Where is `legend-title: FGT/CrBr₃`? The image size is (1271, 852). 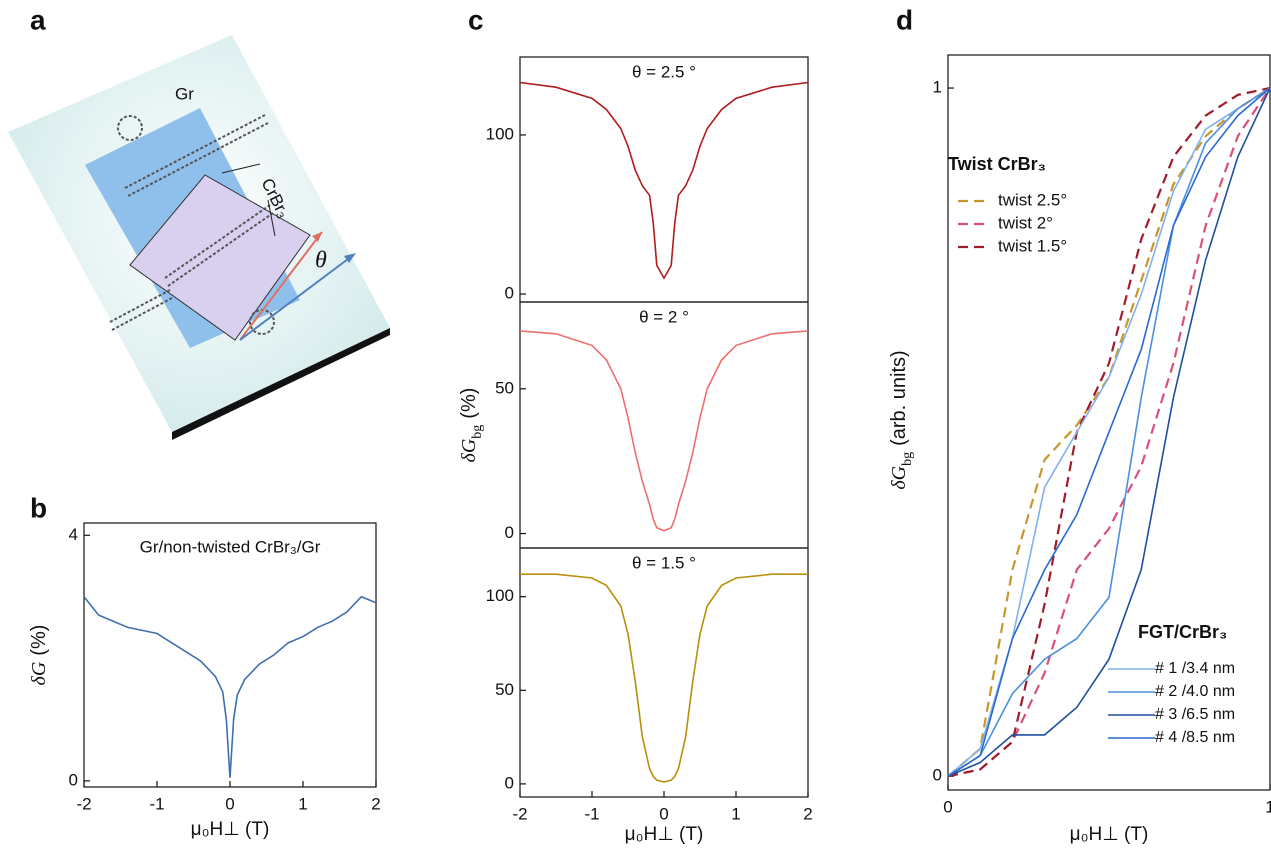 legend-title: FGT/CrBr₃ is located at coordinates (1182, 632).